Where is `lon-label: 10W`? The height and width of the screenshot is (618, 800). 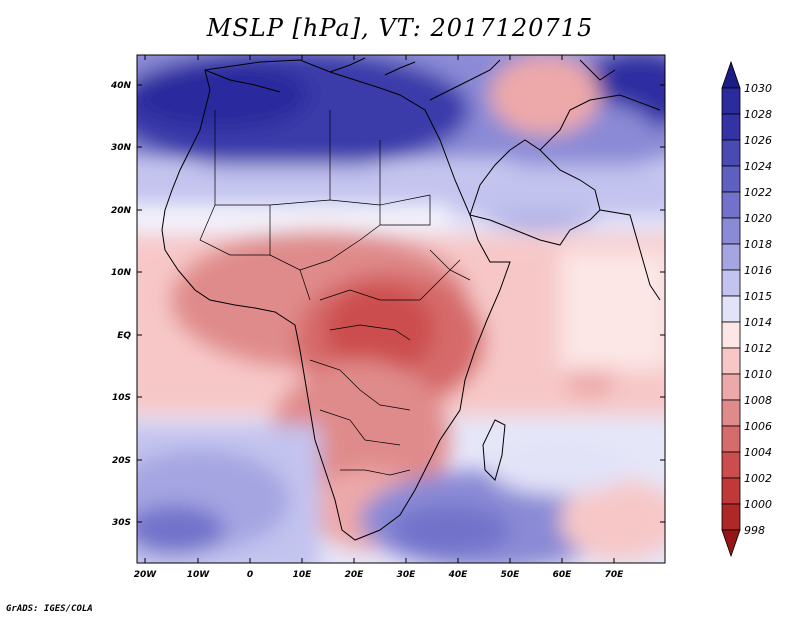 lon-label: 10W is located at coordinates (199, 575).